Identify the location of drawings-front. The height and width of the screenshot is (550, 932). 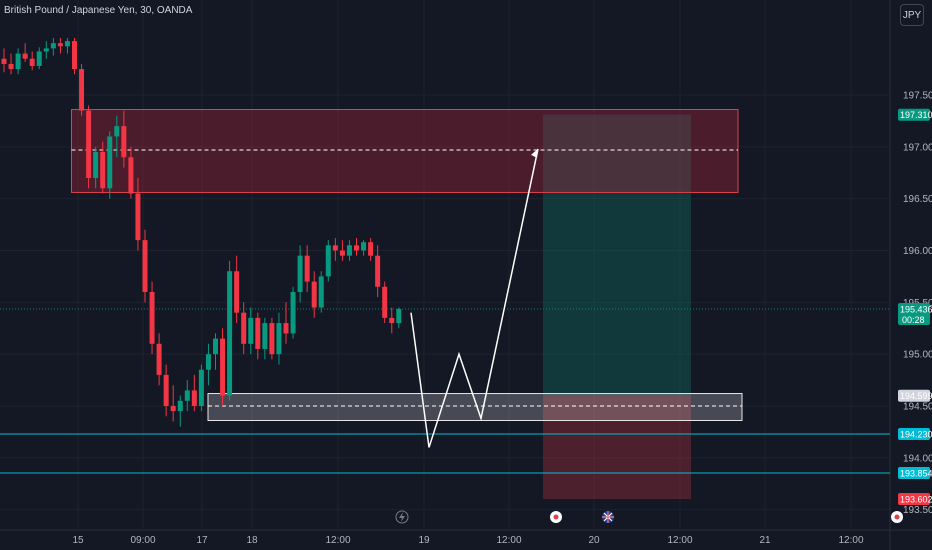
(474, 298).